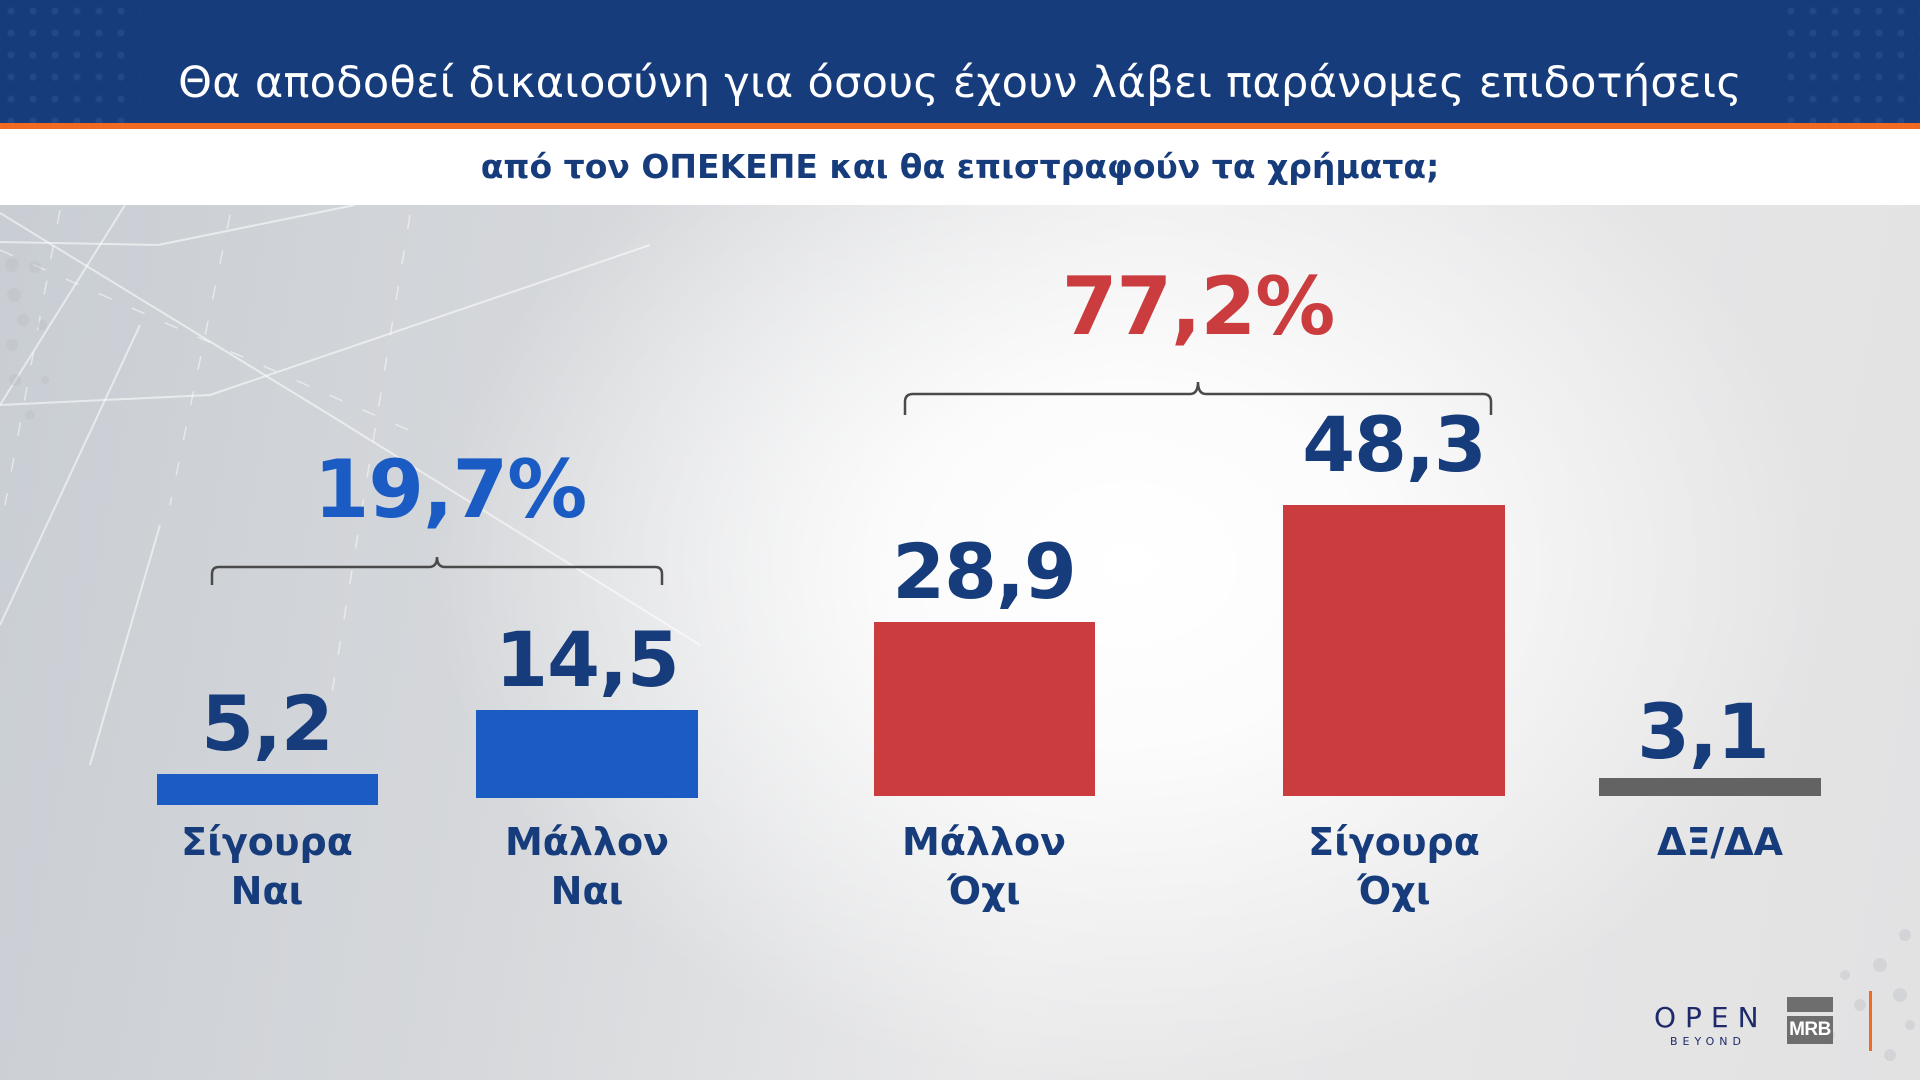 The image size is (1920, 1080). I want to click on subtitle-band, so click(960, 167).